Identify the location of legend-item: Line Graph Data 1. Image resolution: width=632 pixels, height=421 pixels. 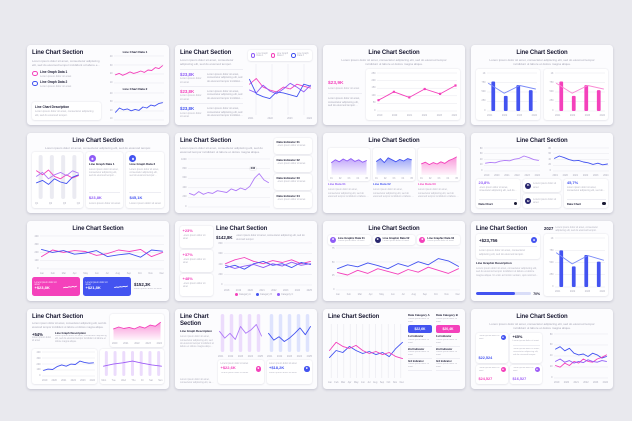
(259, 55).